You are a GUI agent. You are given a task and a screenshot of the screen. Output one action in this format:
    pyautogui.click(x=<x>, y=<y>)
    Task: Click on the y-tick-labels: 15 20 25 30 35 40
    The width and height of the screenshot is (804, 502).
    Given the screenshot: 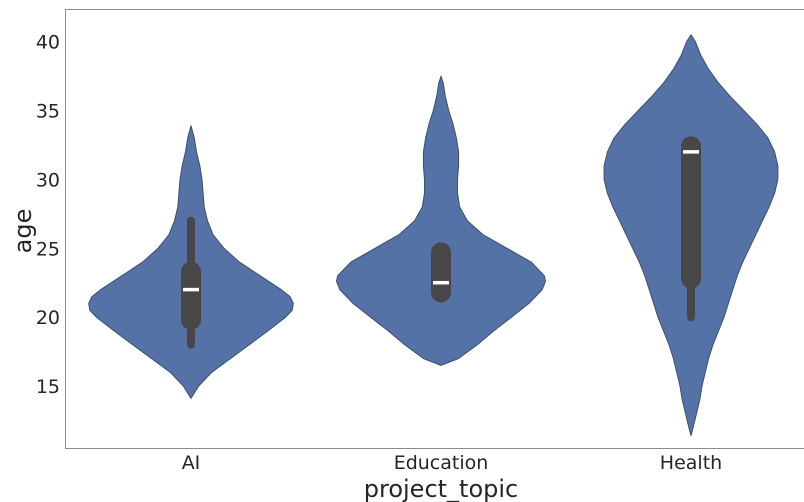 What is the action you would take?
    pyautogui.click(x=48, y=215)
    